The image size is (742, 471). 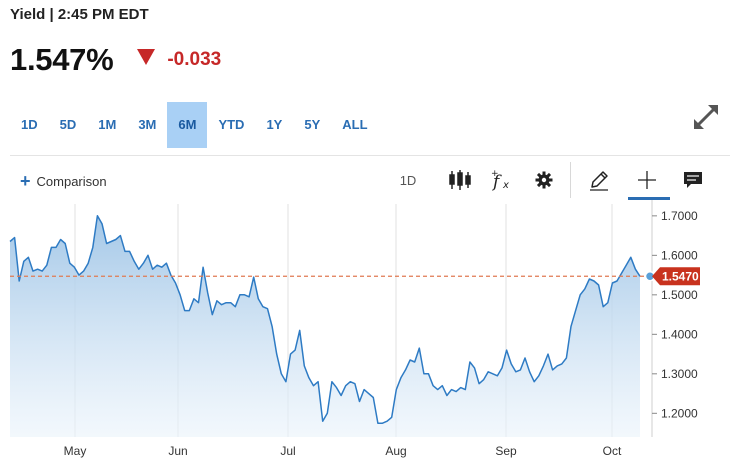 I want to click on comparison-button: + Comparison, so click(x=63, y=181).